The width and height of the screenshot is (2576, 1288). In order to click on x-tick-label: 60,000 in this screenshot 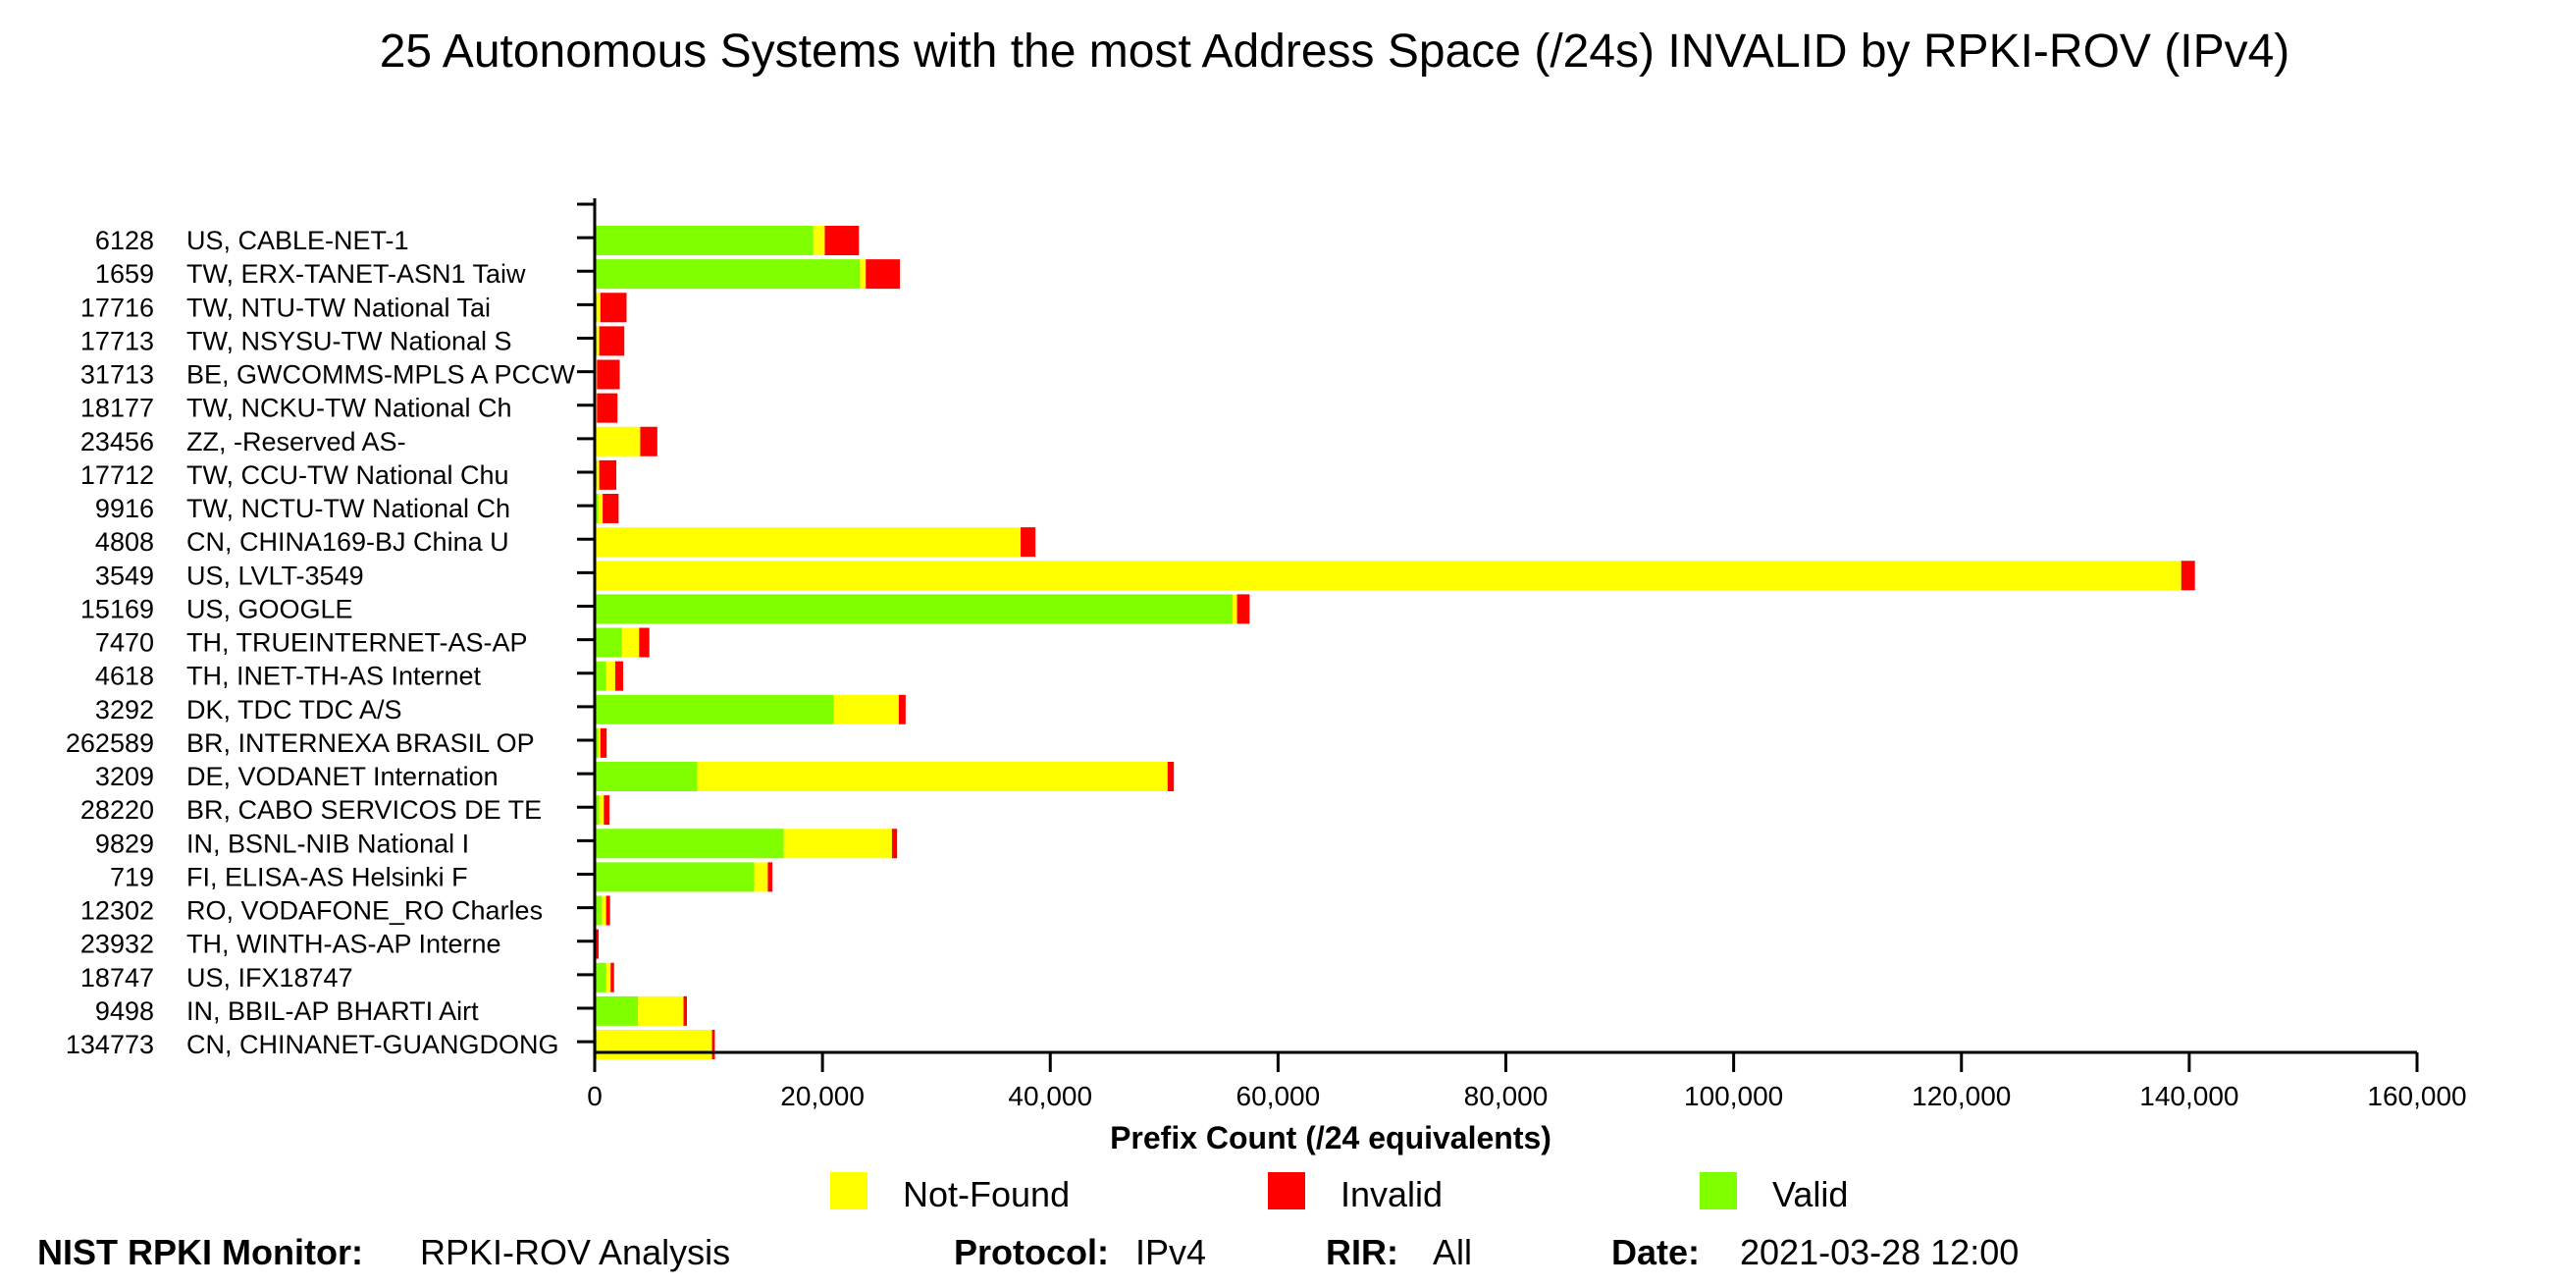, I will do `click(1278, 1096)`.